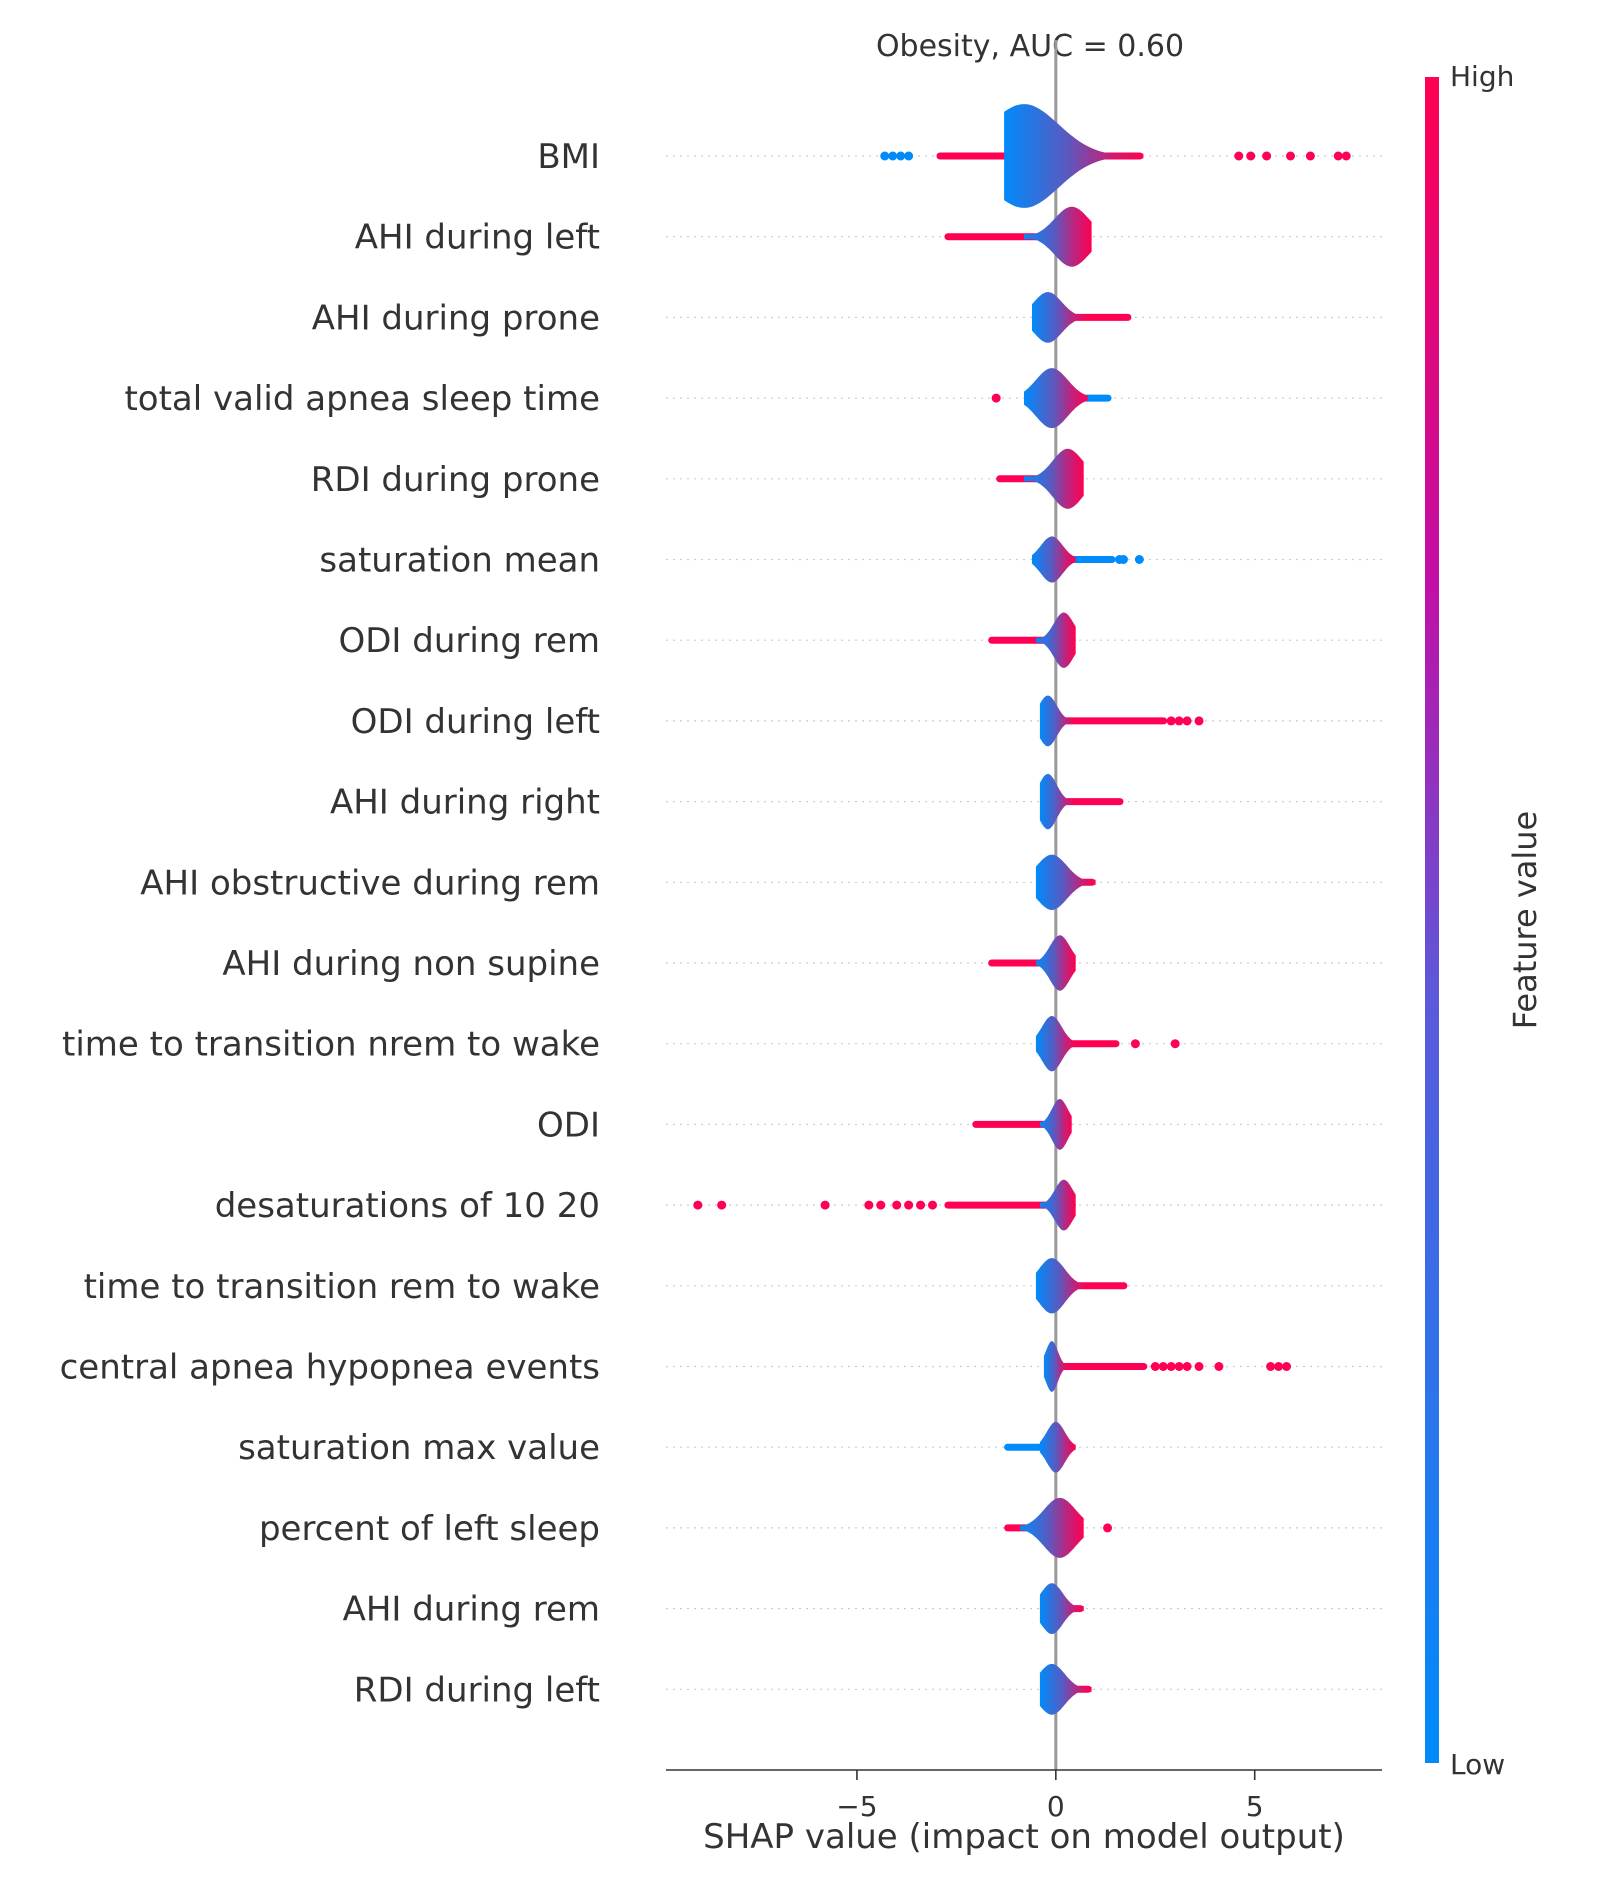 The width and height of the screenshot is (1600, 1900). What do you see at coordinates (469, 641) in the screenshot?
I see `feature-label: ODI during rem` at bounding box center [469, 641].